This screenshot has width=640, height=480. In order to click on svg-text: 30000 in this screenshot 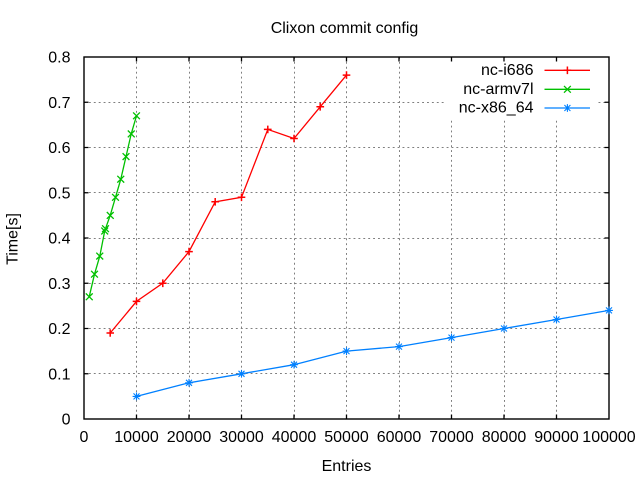, I will do `click(241, 437)`.